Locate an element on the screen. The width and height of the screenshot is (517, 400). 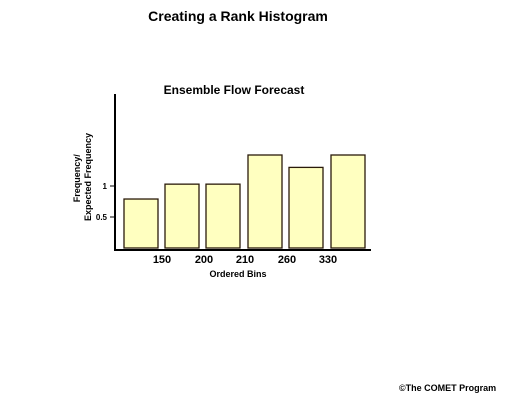
x-tick-label: 210 is located at coordinates (245, 260).